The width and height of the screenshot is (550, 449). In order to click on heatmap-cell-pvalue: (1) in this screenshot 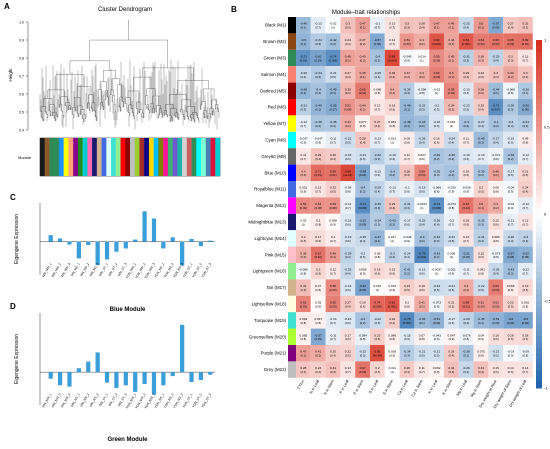, I will do `click(421, 60)`.